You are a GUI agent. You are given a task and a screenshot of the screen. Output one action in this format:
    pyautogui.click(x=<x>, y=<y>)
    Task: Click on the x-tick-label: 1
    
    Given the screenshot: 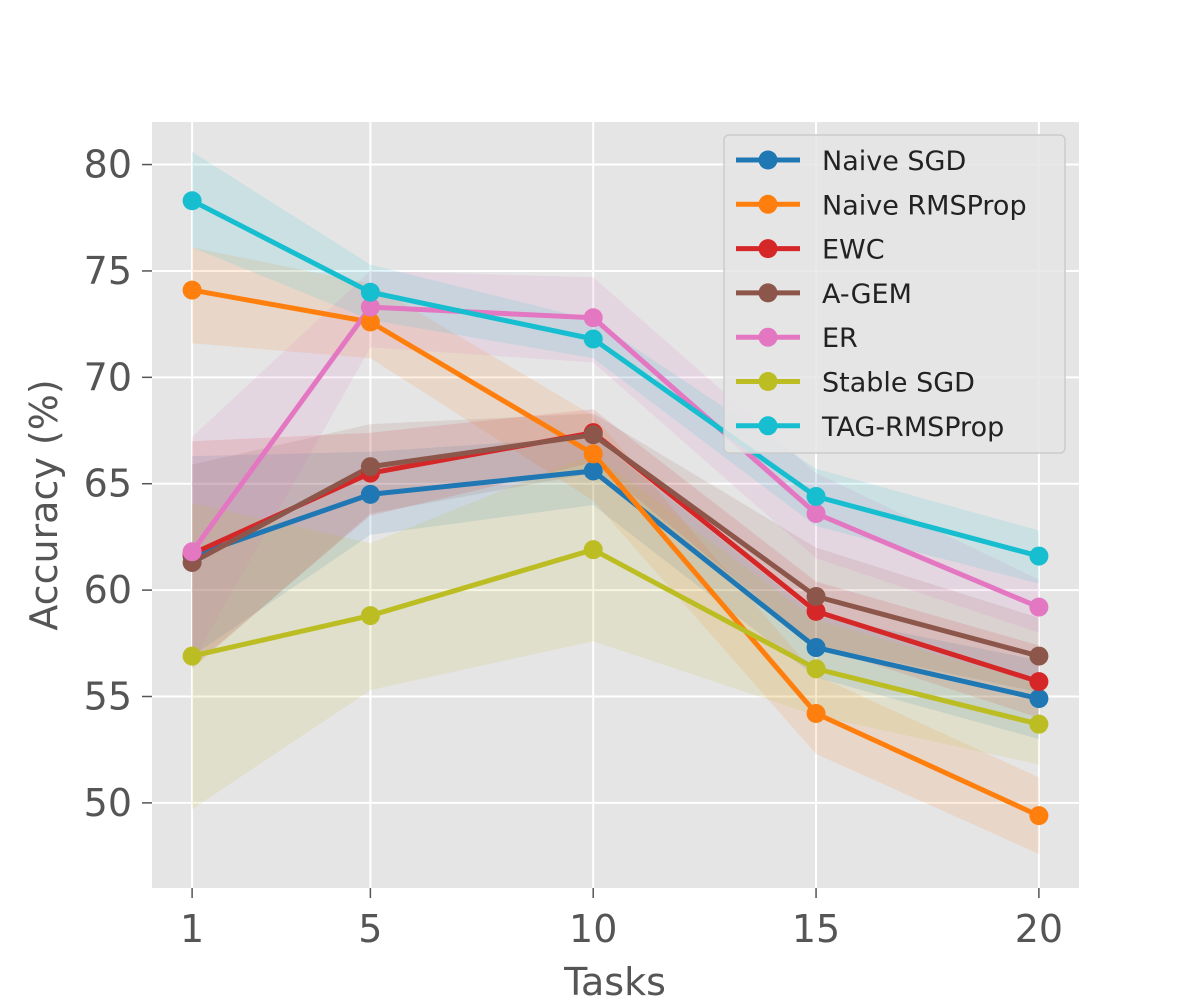 What is the action you would take?
    pyautogui.click(x=192, y=929)
    